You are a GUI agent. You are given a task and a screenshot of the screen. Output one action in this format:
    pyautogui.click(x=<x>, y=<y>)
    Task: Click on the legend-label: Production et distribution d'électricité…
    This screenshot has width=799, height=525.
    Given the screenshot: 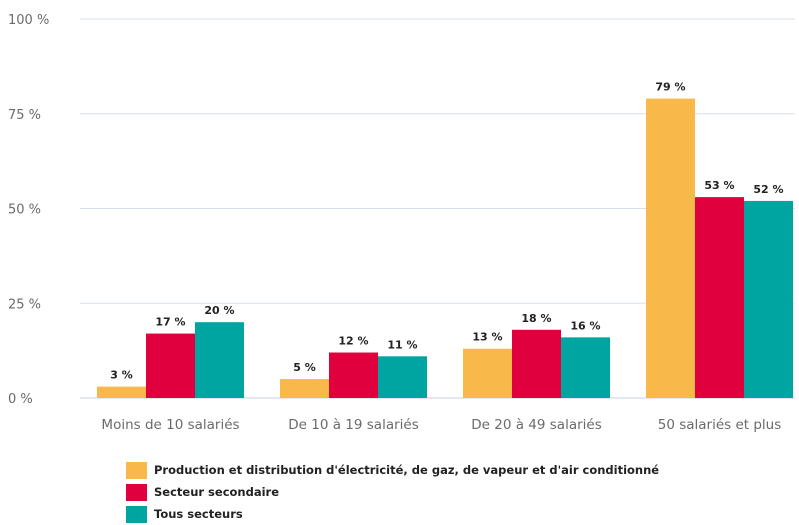 What is the action you would take?
    pyautogui.click(x=407, y=470)
    